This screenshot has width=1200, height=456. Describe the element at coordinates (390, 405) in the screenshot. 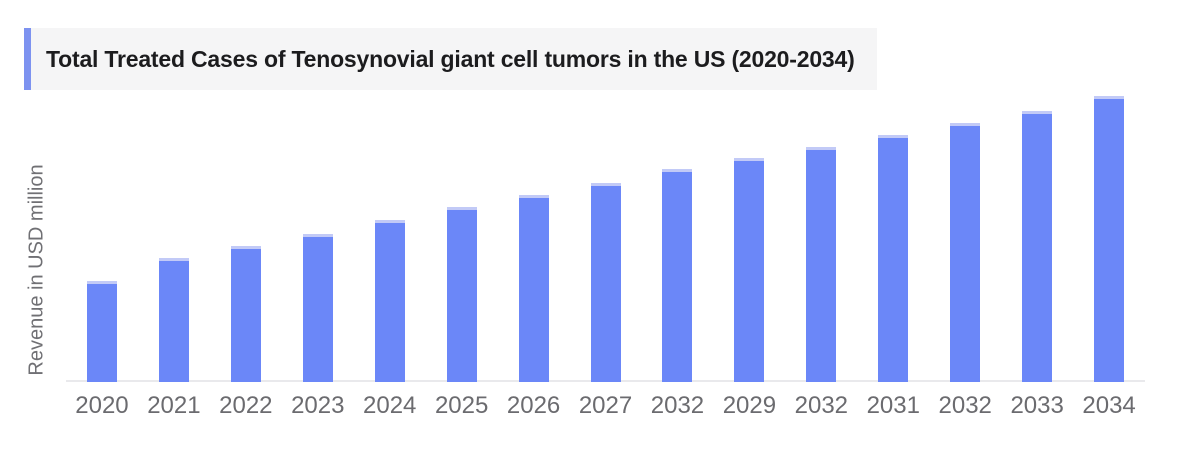

I see `x-axis-label: 2024` at that location.